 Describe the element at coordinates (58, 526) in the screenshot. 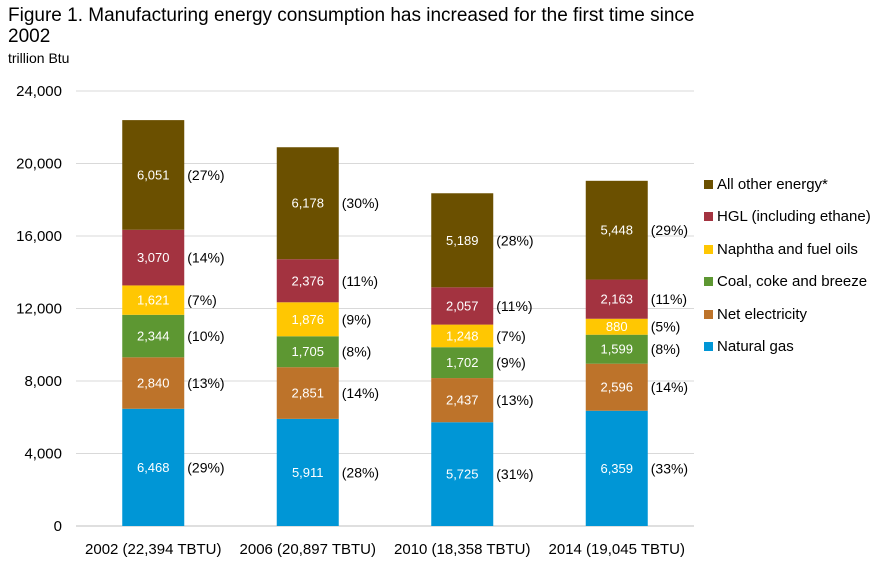

I see `y-tick-label: 0` at that location.